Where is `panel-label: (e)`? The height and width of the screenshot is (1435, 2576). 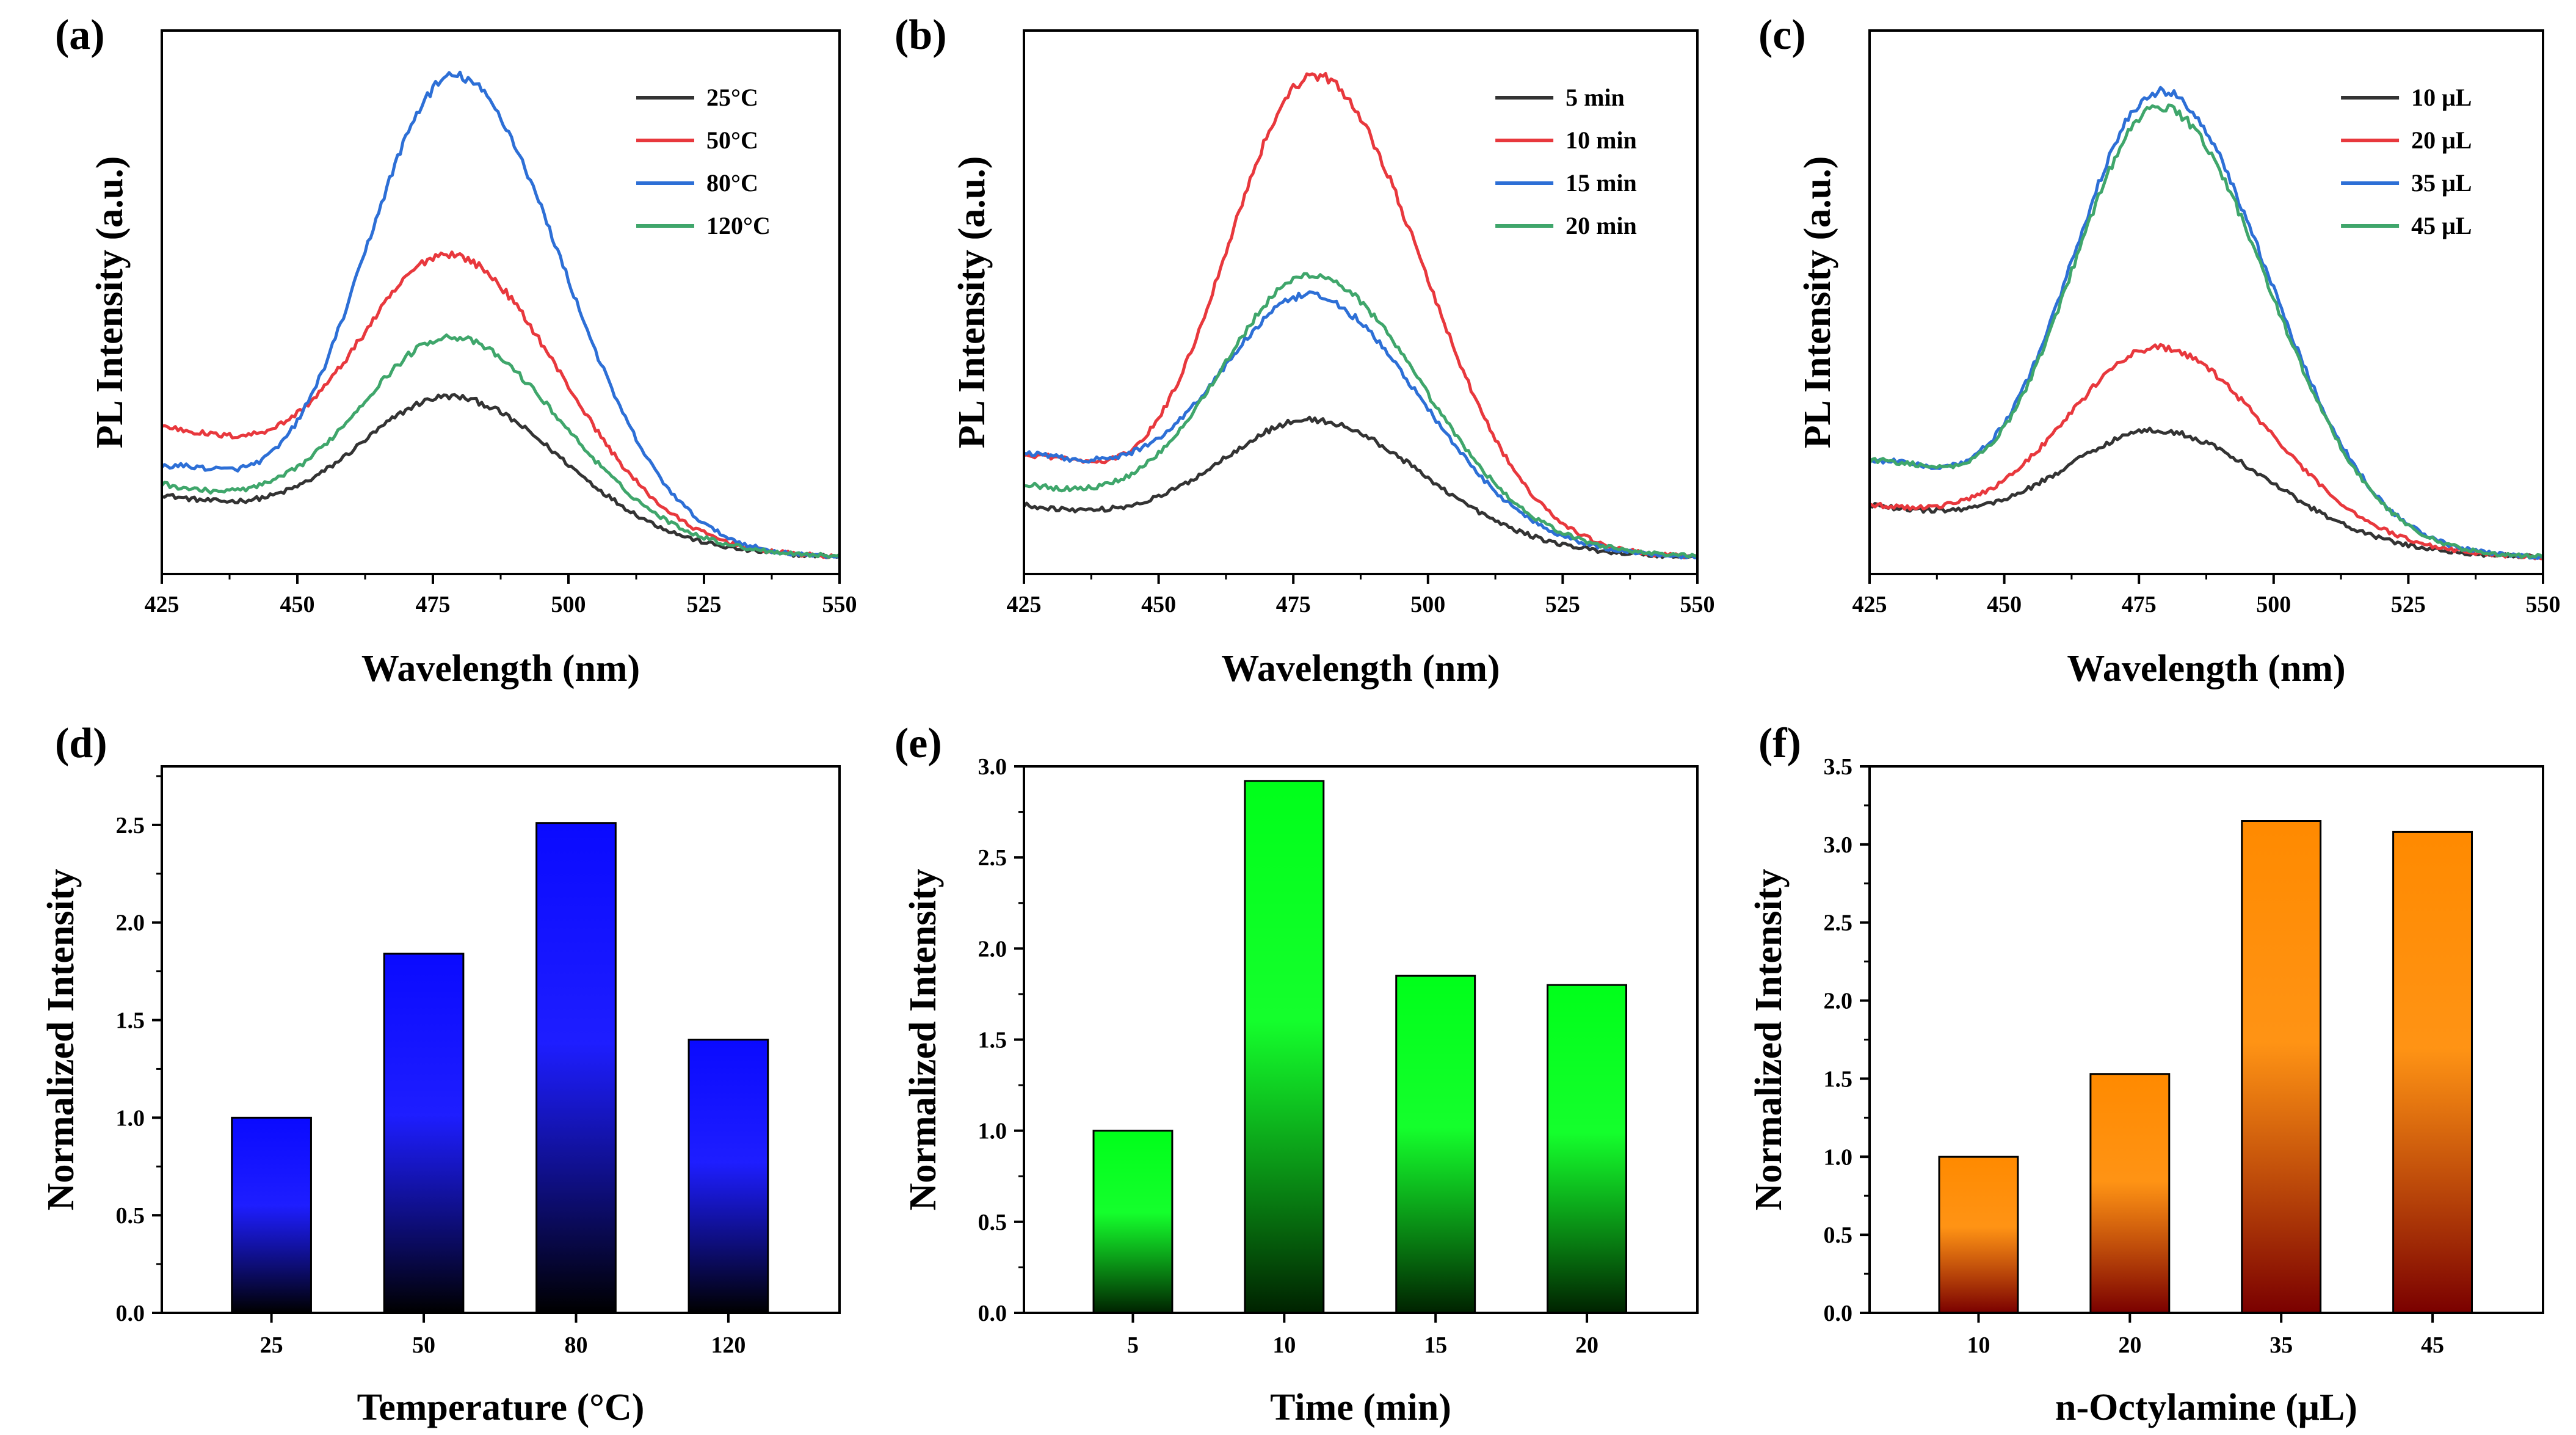 panel-label: (e) is located at coordinates (918, 744).